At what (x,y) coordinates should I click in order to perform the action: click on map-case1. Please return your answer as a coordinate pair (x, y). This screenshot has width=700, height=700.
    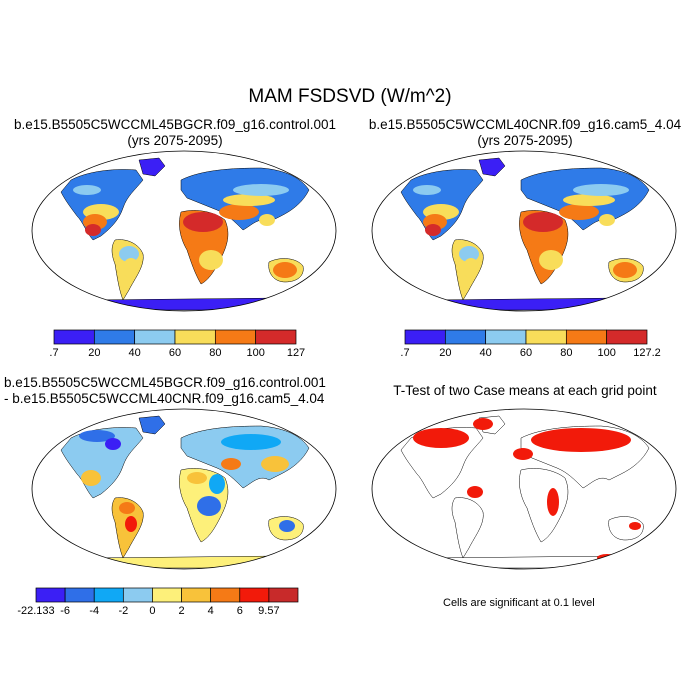
    Looking at the image, I should click on (184, 231).